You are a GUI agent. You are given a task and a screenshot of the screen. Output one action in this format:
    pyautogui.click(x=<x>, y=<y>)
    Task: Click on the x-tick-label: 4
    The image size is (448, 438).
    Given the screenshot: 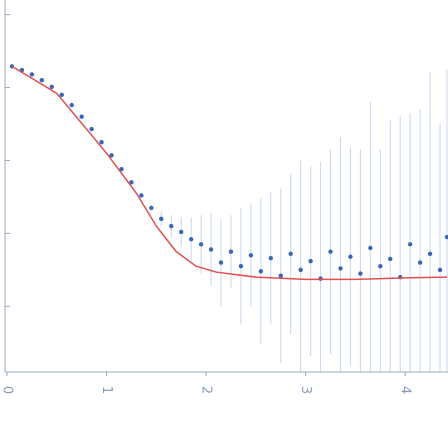 What is the action you would take?
    pyautogui.click(x=405, y=390)
    